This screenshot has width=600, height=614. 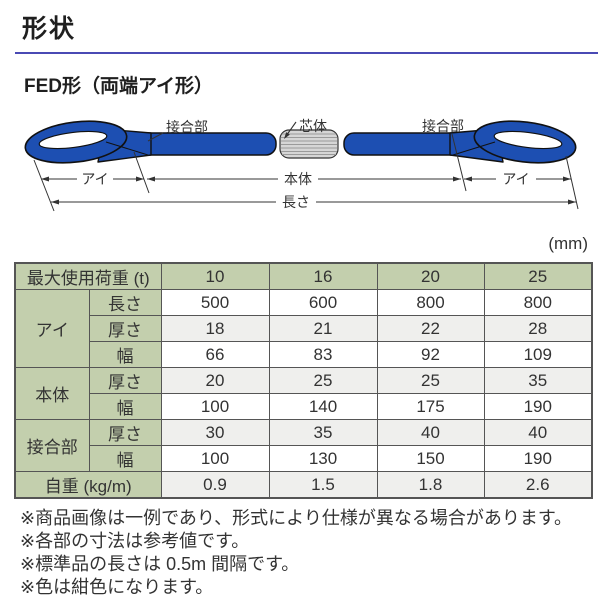 I want to click on note-line: ※標準品の長さは 0.5m 間隔です。, so click(x=160, y=564).